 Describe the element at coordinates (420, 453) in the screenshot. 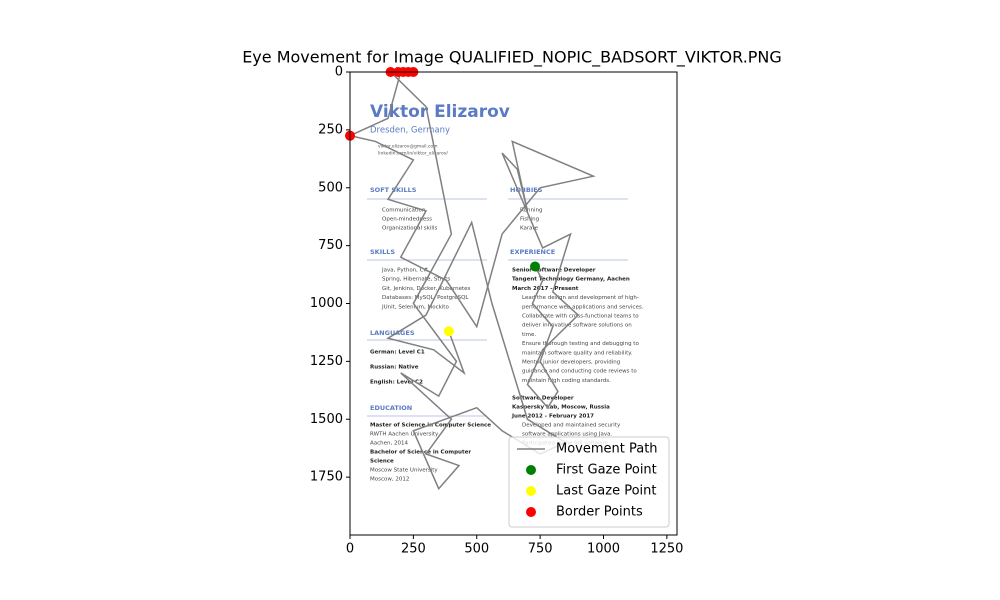

I see `resume-line: Bachelor of Science in Computer` at that location.